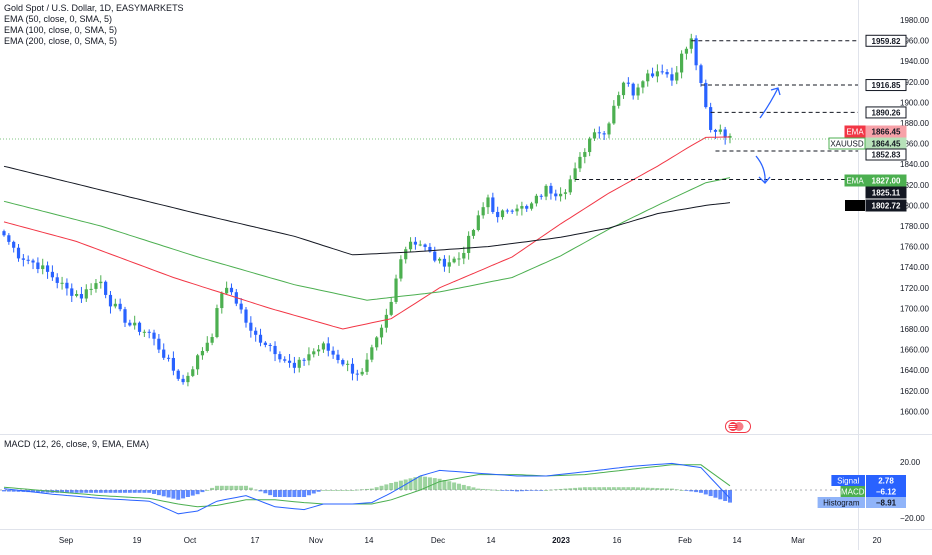 This screenshot has width=932, height=555. I want to click on price-tag: EMA 1802.72, so click(876, 205).